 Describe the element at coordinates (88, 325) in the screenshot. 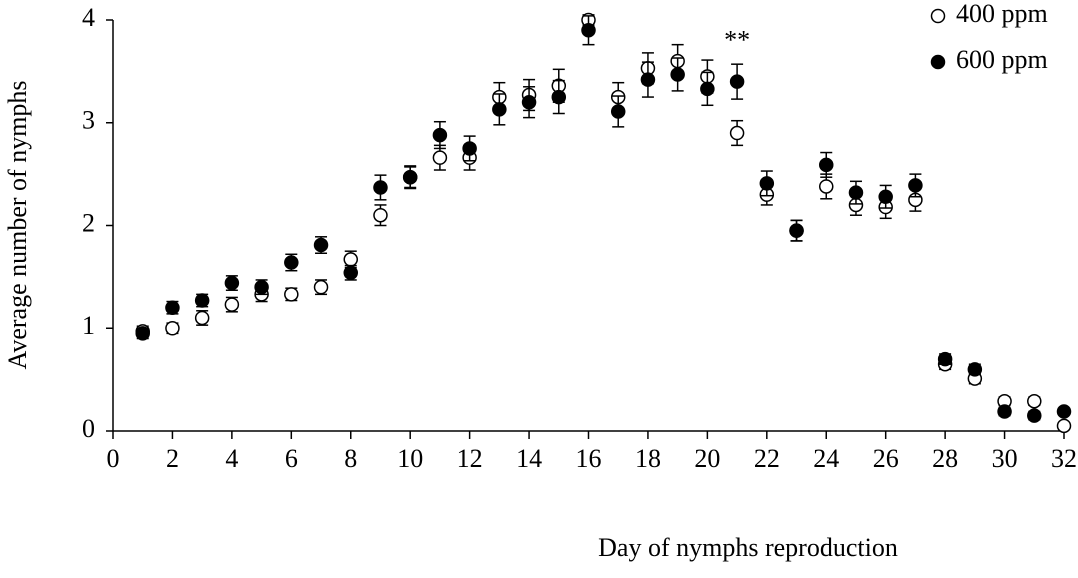

I see `y-tick-label: 1` at that location.